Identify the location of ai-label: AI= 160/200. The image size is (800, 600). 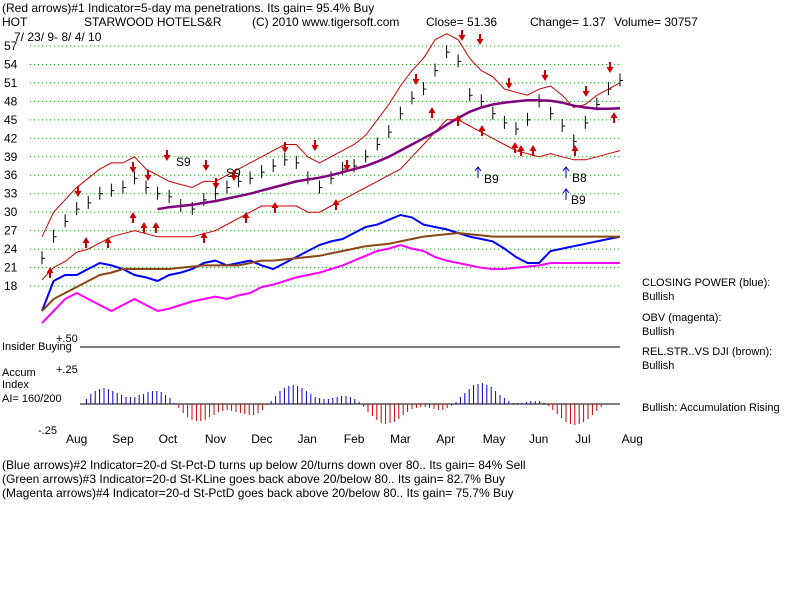
(32, 399).